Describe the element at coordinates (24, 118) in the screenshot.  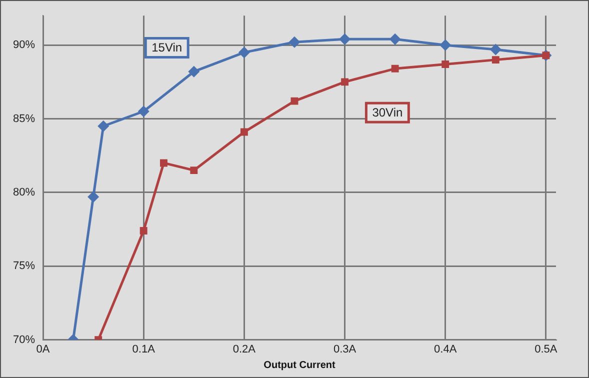
I see `y-tick-label: 85%` at that location.